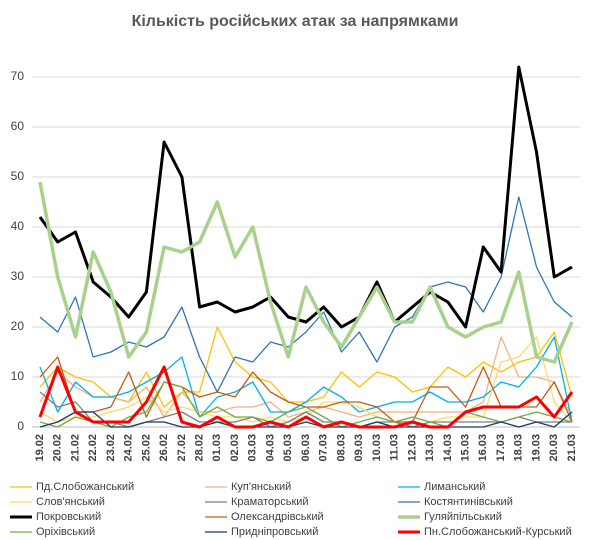 The height and width of the screenshot is (540, 590). Describe the element at coordinates (68, 517) in the screenshot. I see `legend-label: Покровський` at that location.